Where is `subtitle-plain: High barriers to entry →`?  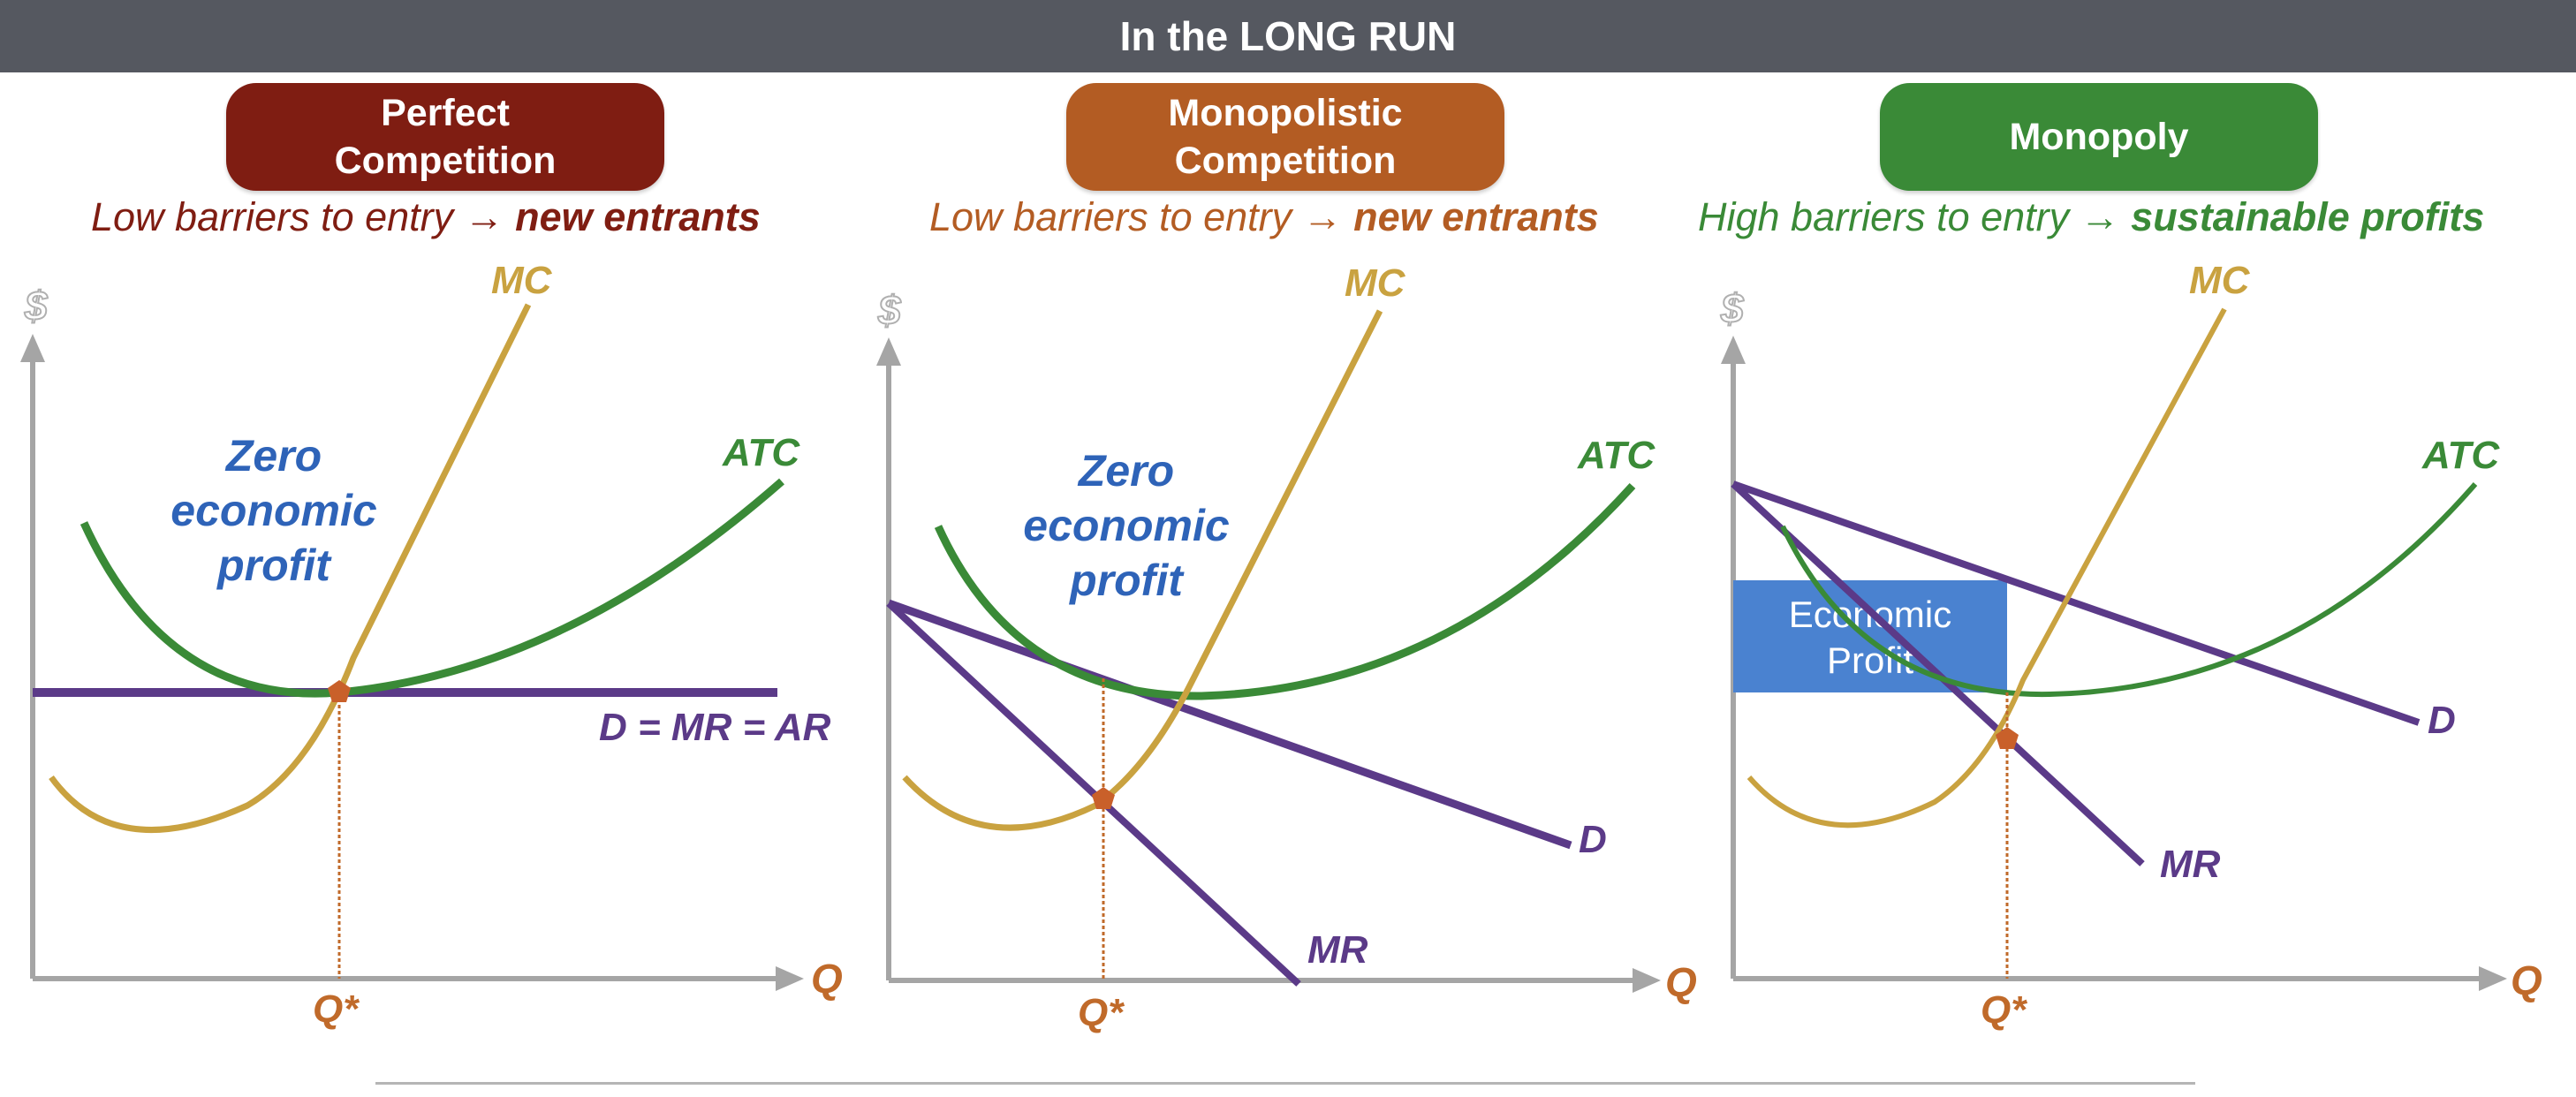 subtitle-plain: High barriers to entry → is located at coordinates (1915, 217).